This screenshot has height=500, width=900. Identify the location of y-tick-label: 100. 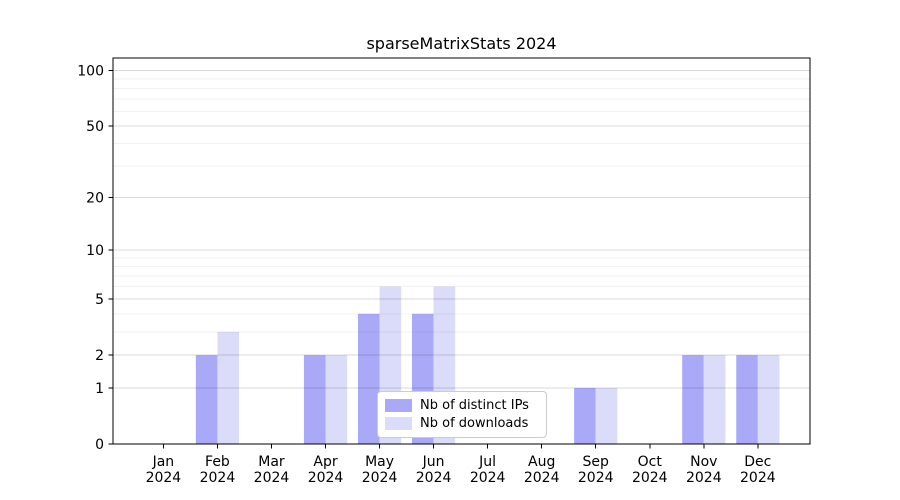
(90, 72).